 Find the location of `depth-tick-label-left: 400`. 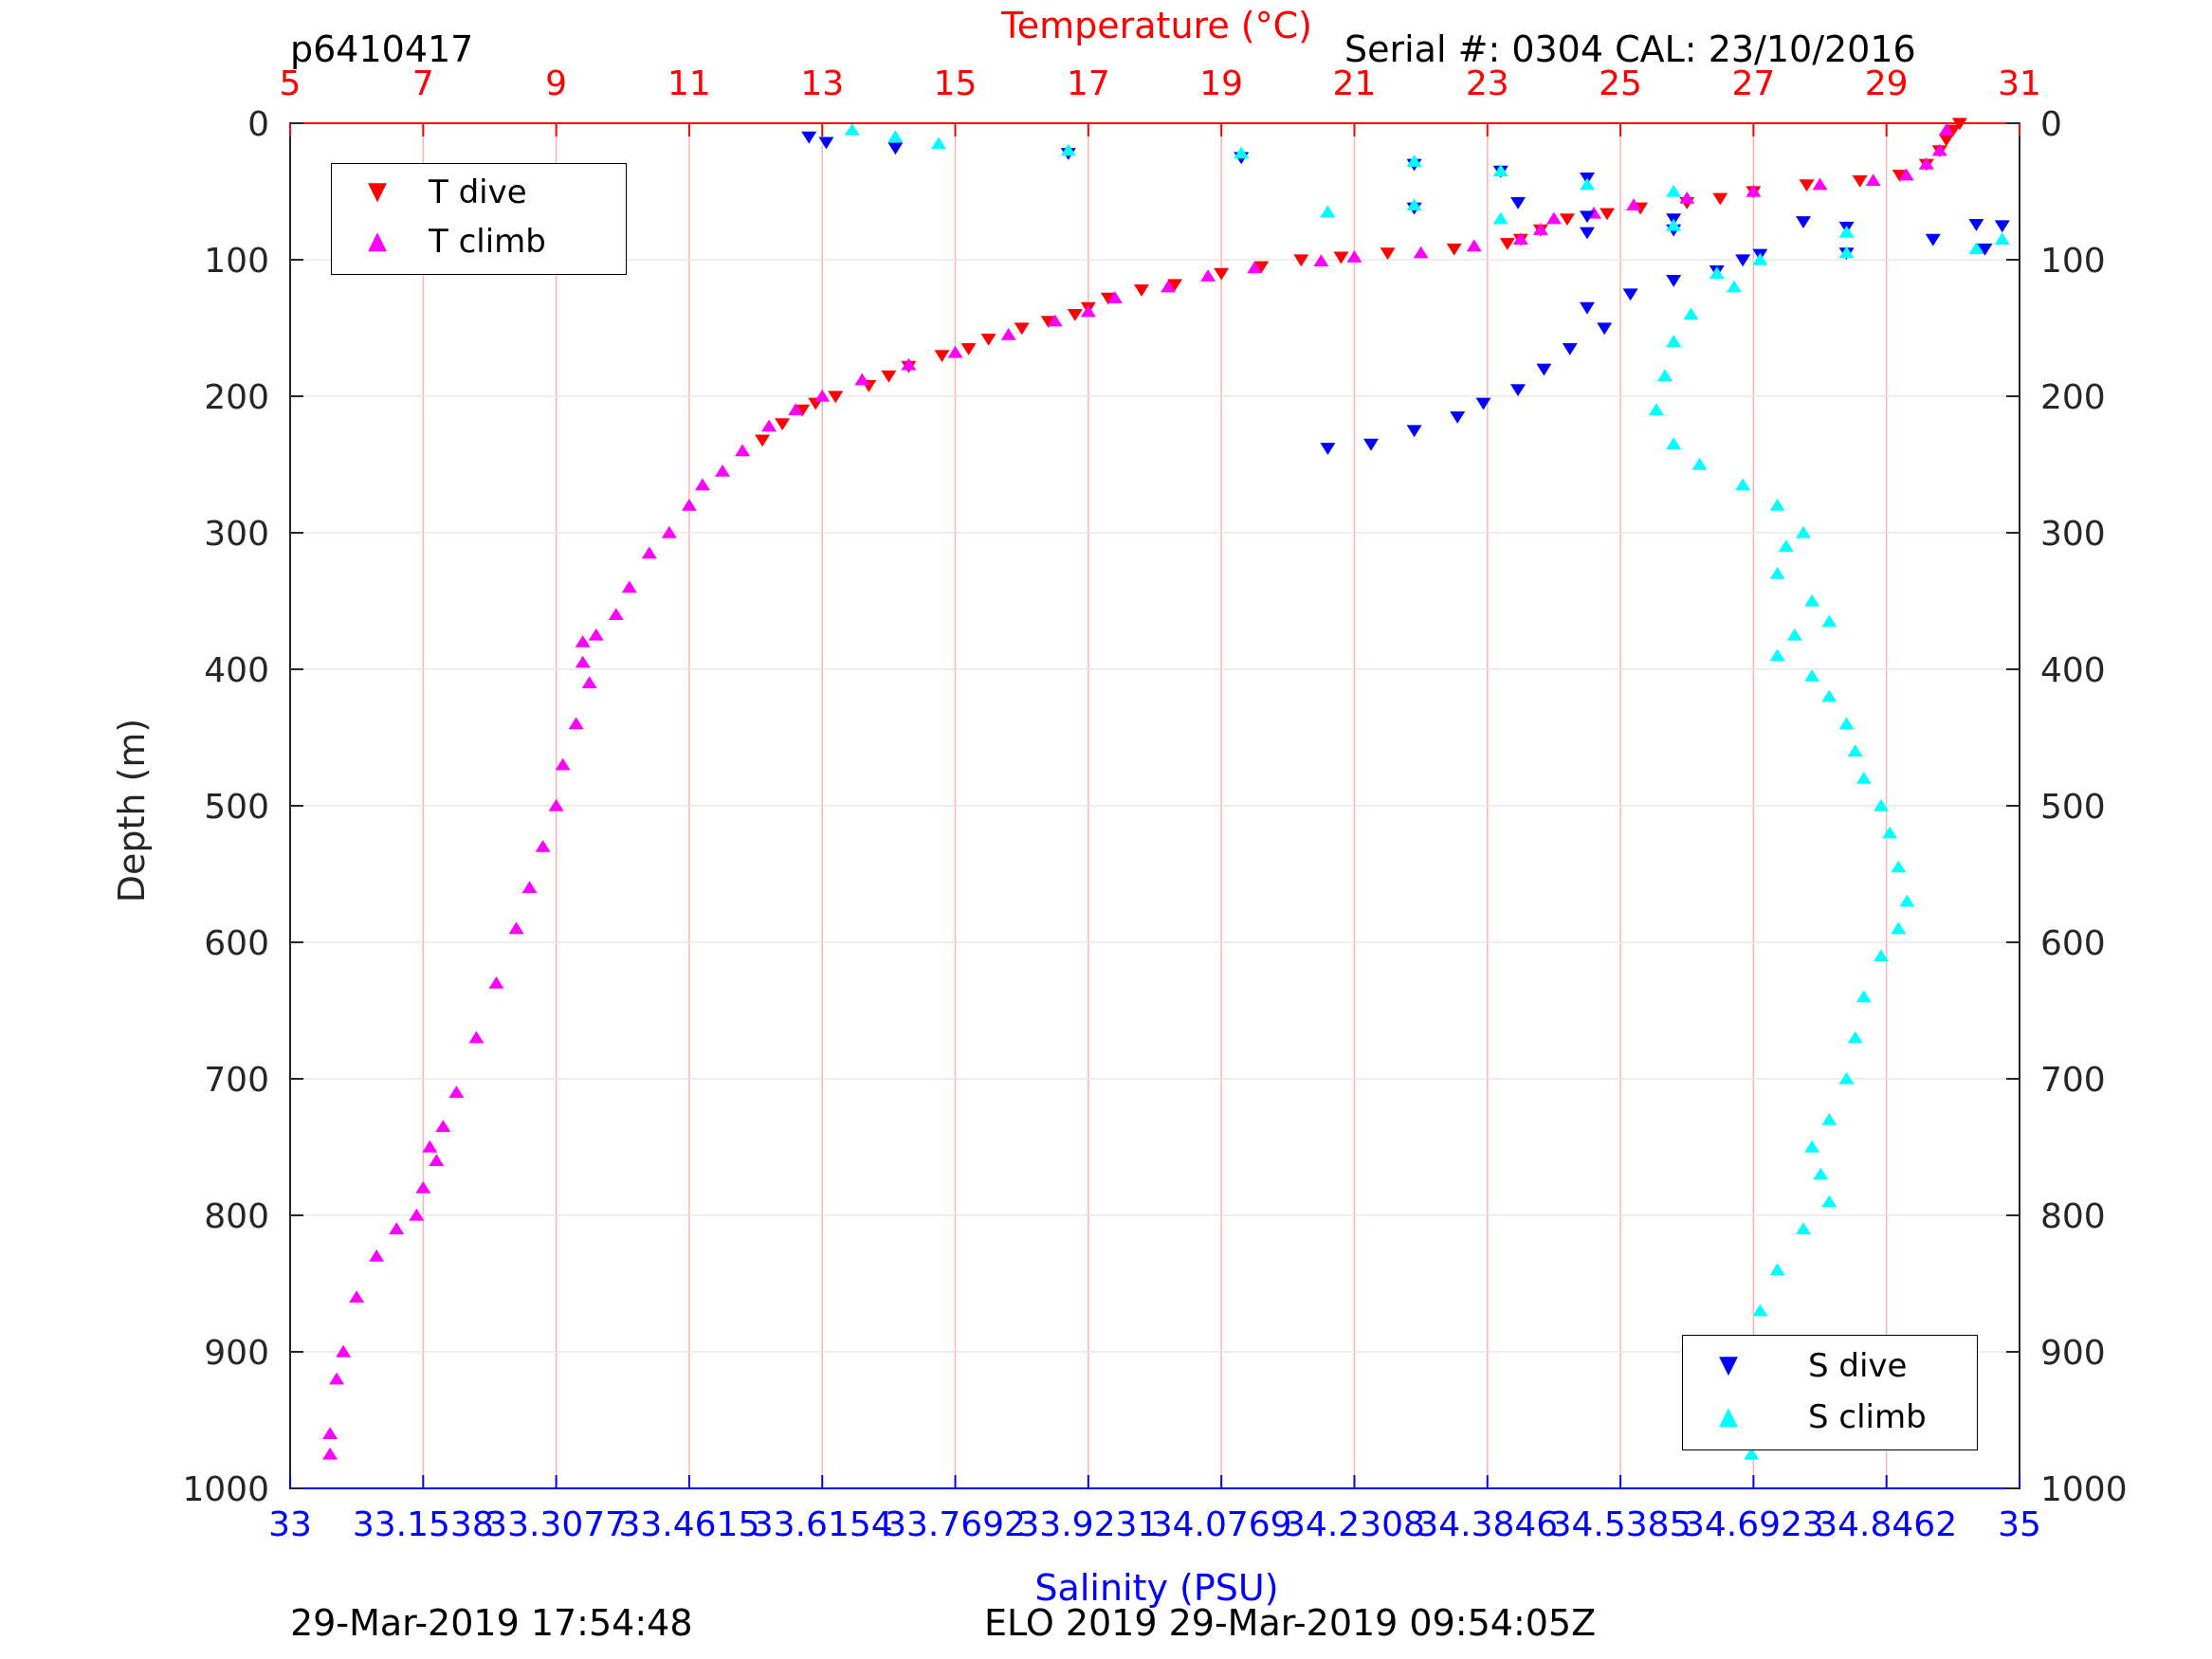

depth-tick-label-left: 400 is located at coordinates (236, 670).